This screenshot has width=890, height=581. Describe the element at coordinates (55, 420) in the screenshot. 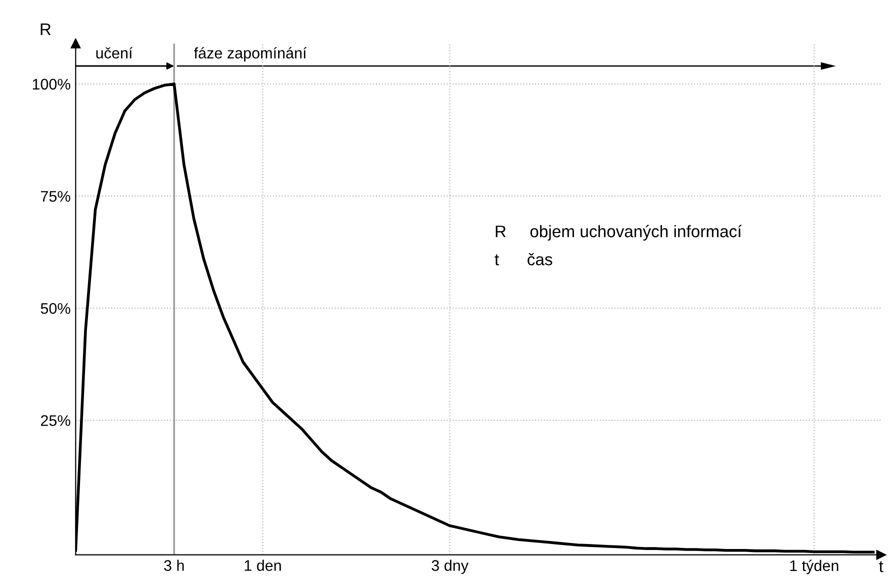

I see `y-tick-label: 25%` at that location.